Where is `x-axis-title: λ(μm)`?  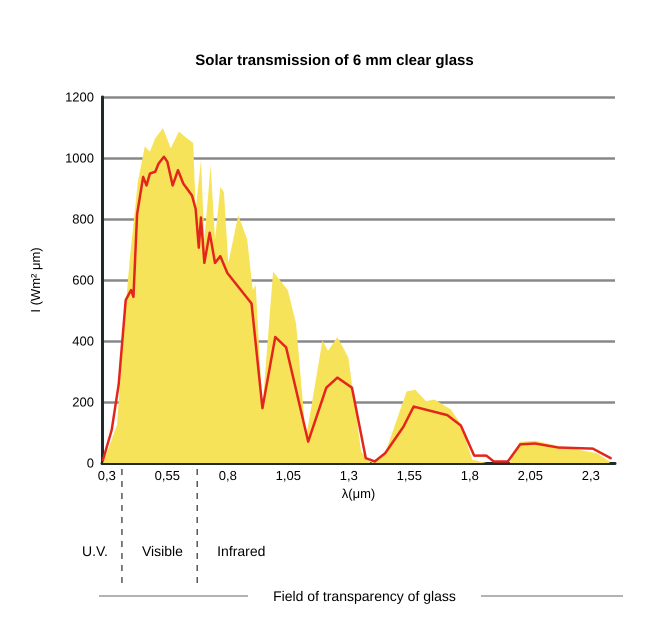
x-axis-title: λ(μm) is located at coordinates (359, 493).